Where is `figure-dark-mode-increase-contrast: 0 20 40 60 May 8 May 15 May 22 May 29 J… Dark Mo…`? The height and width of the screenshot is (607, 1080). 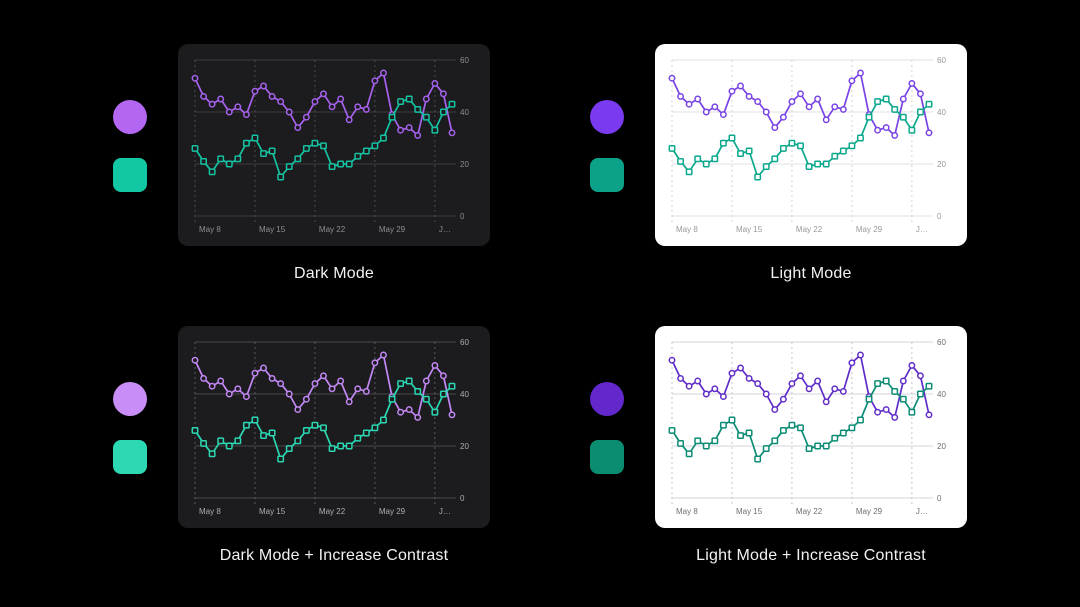 figure-dark-mode-increase-contrast: 0 20 40 60 May 8 May 15 May 22 May 29 J… Dark Mo… is located at coordinates (303, 451).